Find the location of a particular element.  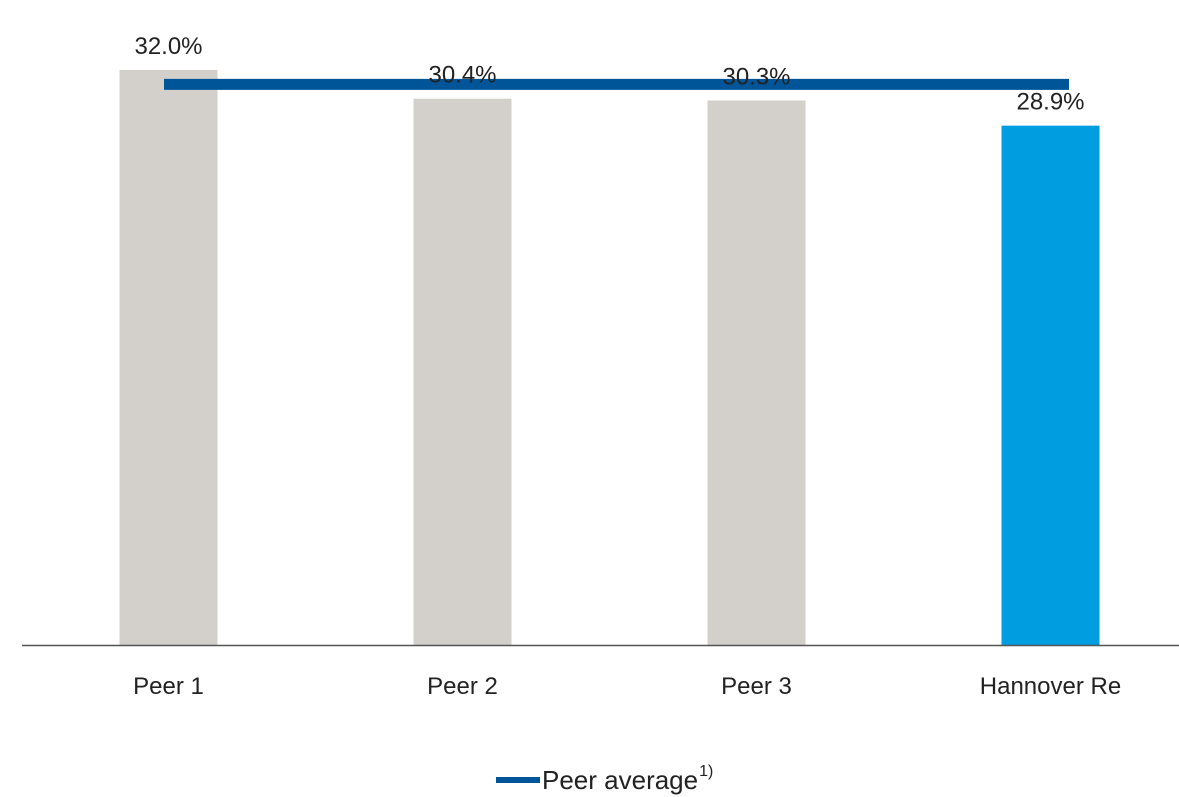

legend-label-text: Peer average is located at coordinates (620, 780).